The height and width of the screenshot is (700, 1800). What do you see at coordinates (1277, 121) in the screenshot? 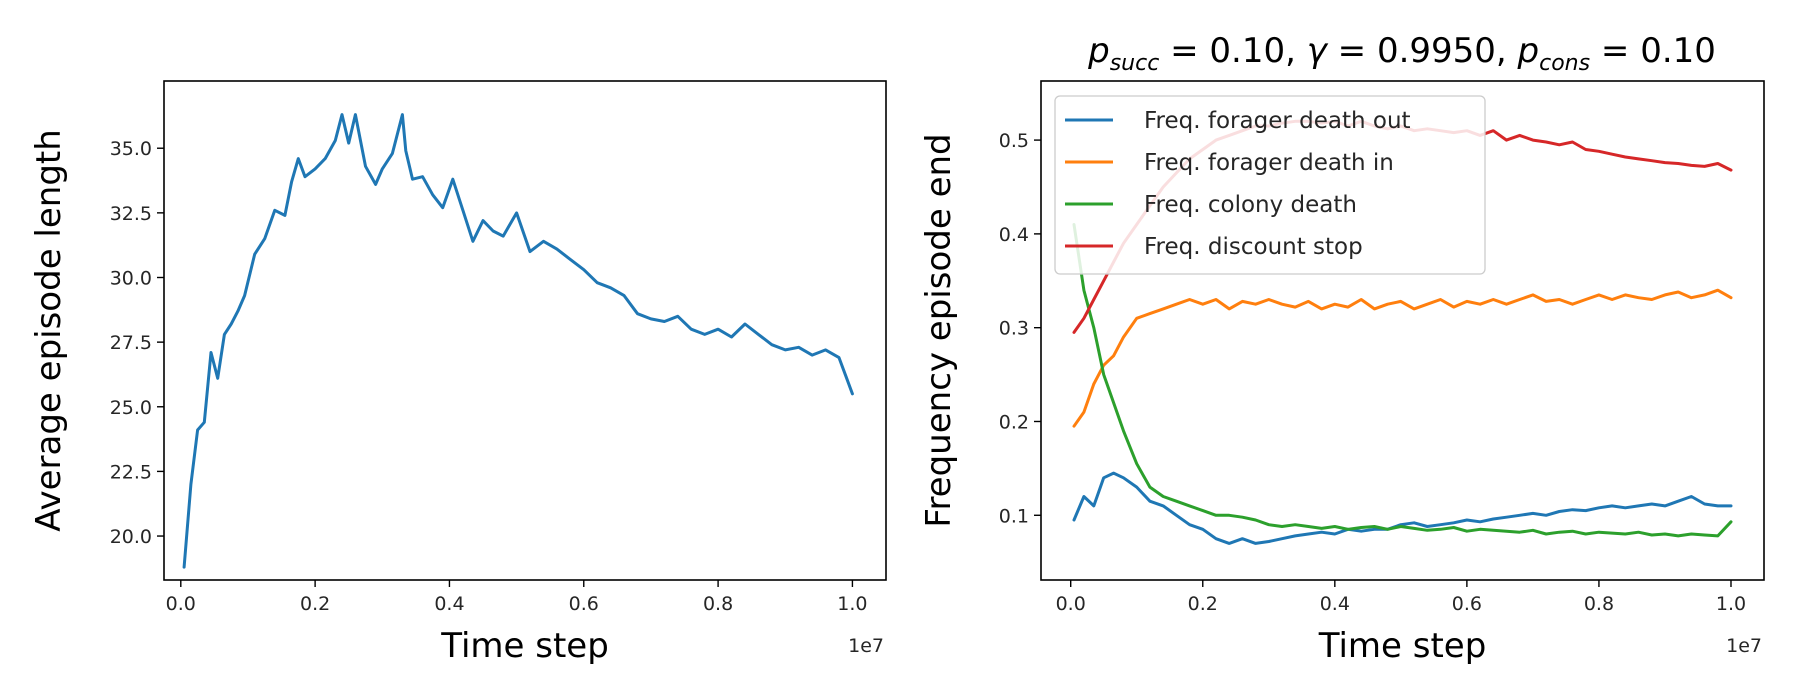
I see `legend-entry: Freq. forager death out` at bounding box center [1277, 121].